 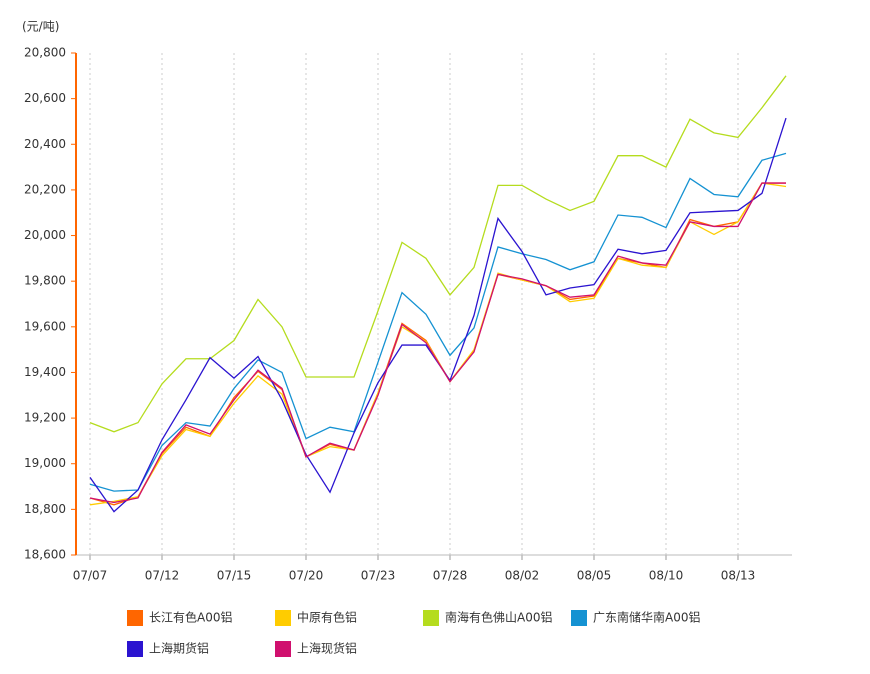 I want to click on y-tick-label: 20,400, so click(x=45, y=144).